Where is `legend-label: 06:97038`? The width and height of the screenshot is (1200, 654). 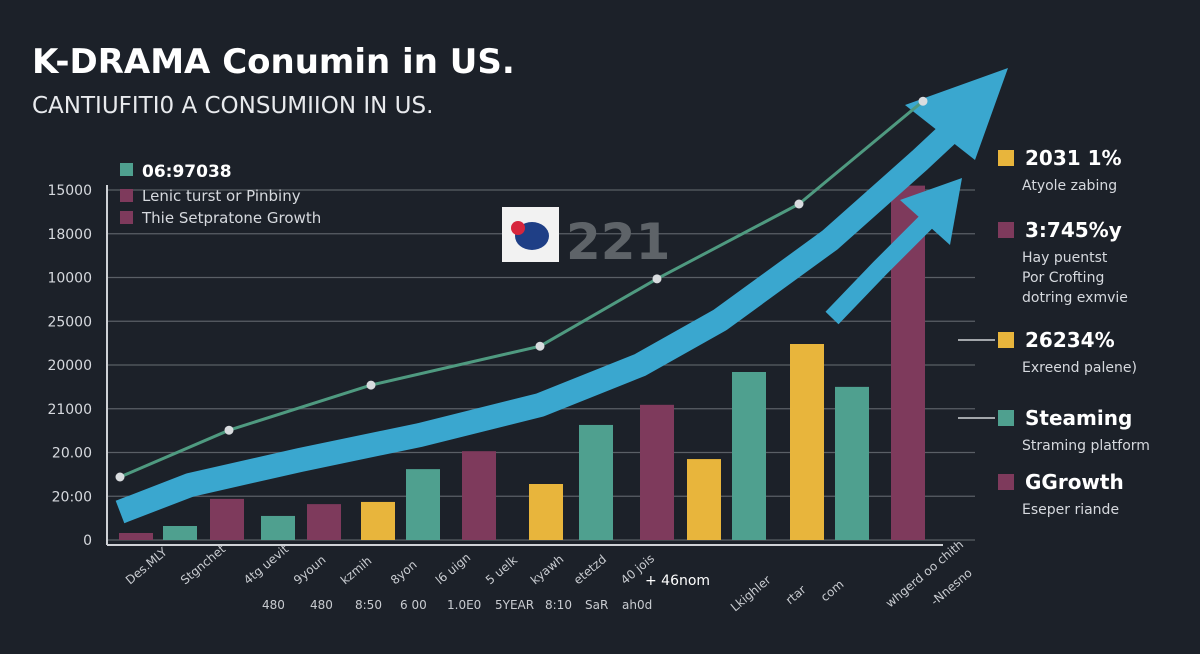 legend-label: 06:97038 is located at coordinates (187, 172).